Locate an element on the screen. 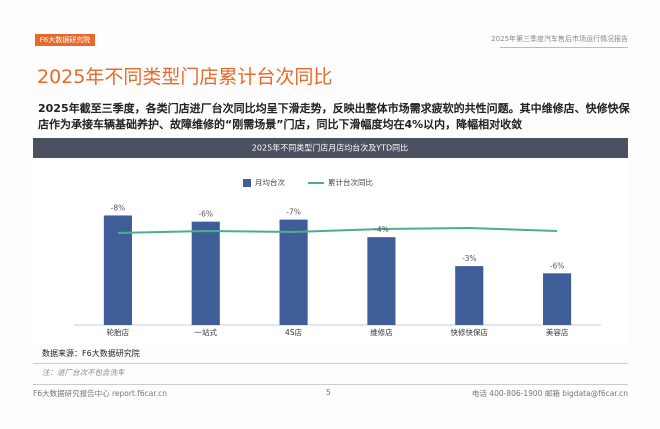 The width and height of the screenshot is (660, 429). legend-label: 月均台次 is located at coordinates (270, 182).